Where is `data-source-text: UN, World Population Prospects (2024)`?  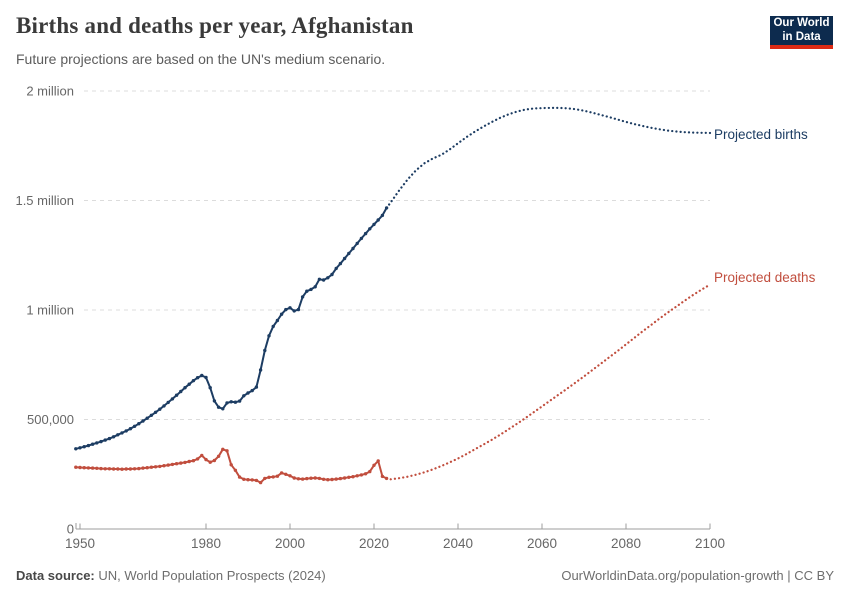 data-source-text: UN, World Population Prospects (2024) is located at coordinates (212, 575).